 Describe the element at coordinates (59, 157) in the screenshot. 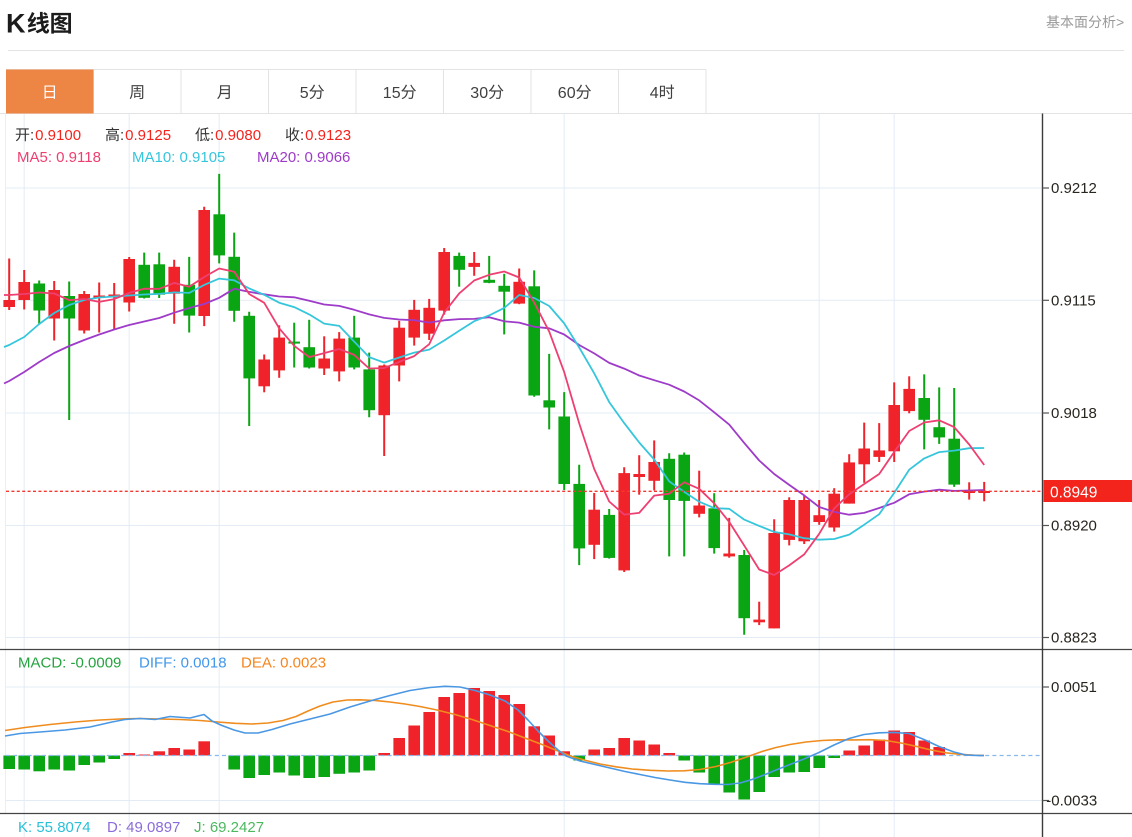

I see `svg-text: MA5: 0.9118` at that location.